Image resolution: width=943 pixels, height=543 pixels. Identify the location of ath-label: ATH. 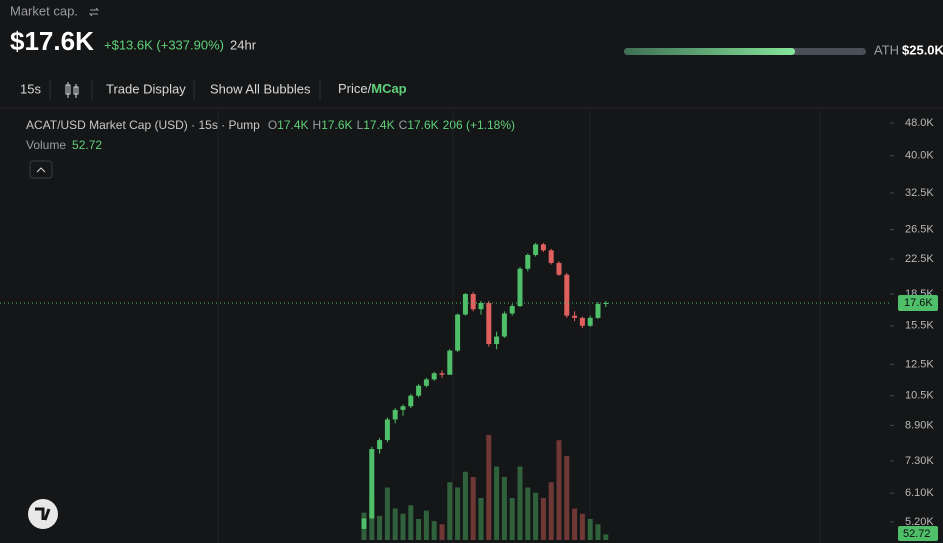
(886, 49).